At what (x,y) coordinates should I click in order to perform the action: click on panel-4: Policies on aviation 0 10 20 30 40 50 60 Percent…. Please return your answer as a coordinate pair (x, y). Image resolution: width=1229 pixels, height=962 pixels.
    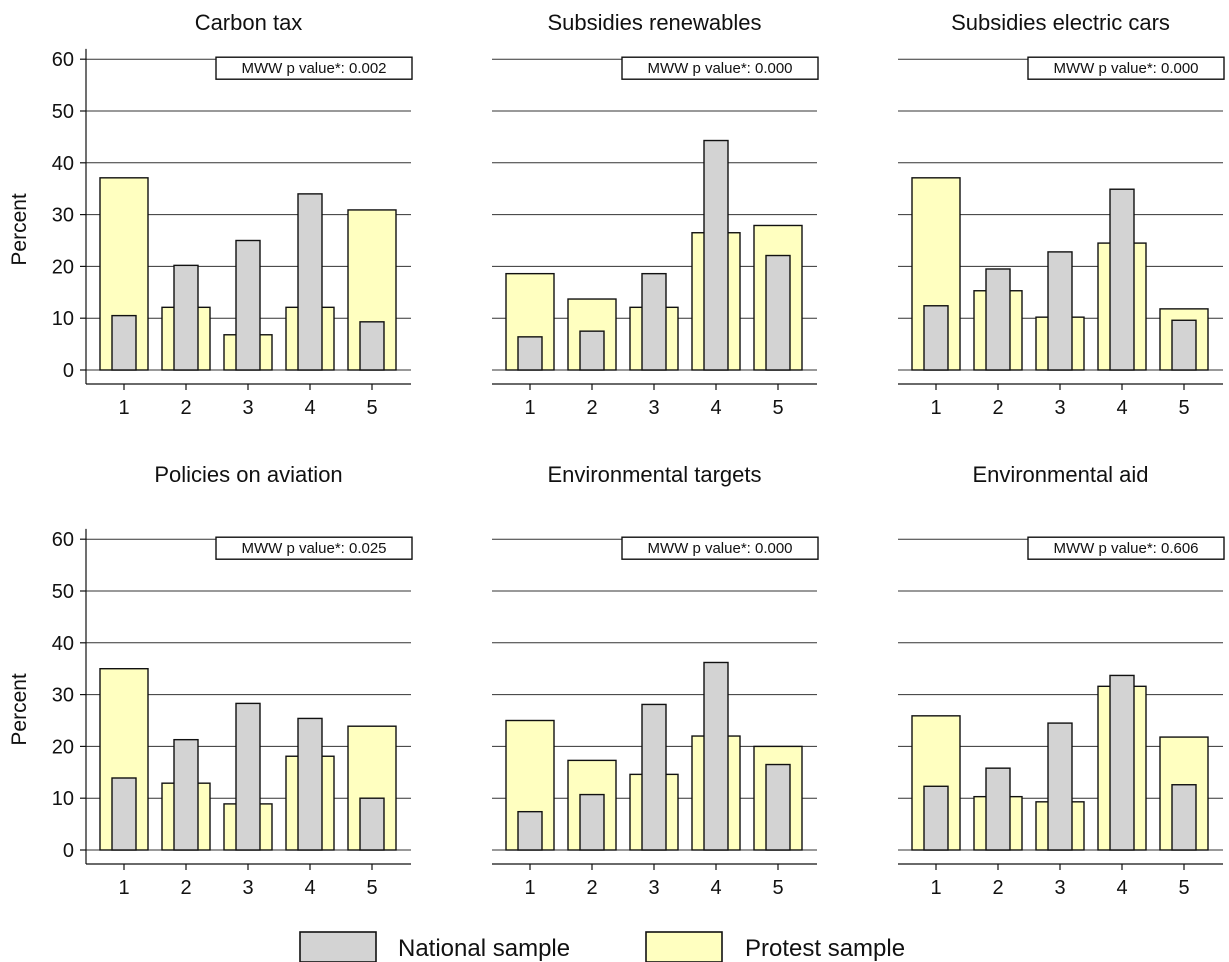
    Looking at the image, I should click on (210, 680).